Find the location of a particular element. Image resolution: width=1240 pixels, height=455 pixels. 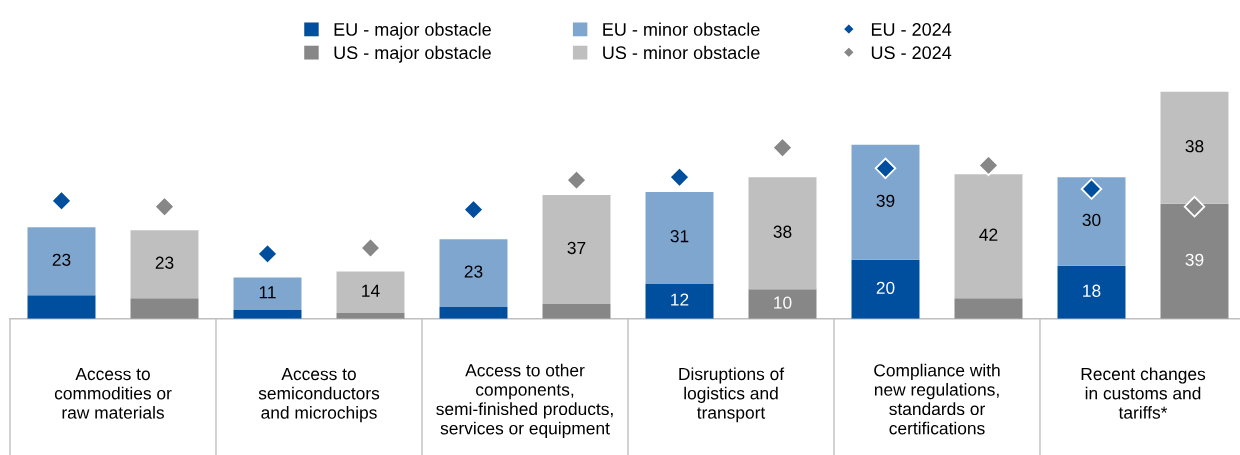

legend-label: EU - major obstacle is located at coordinates (412, 31).